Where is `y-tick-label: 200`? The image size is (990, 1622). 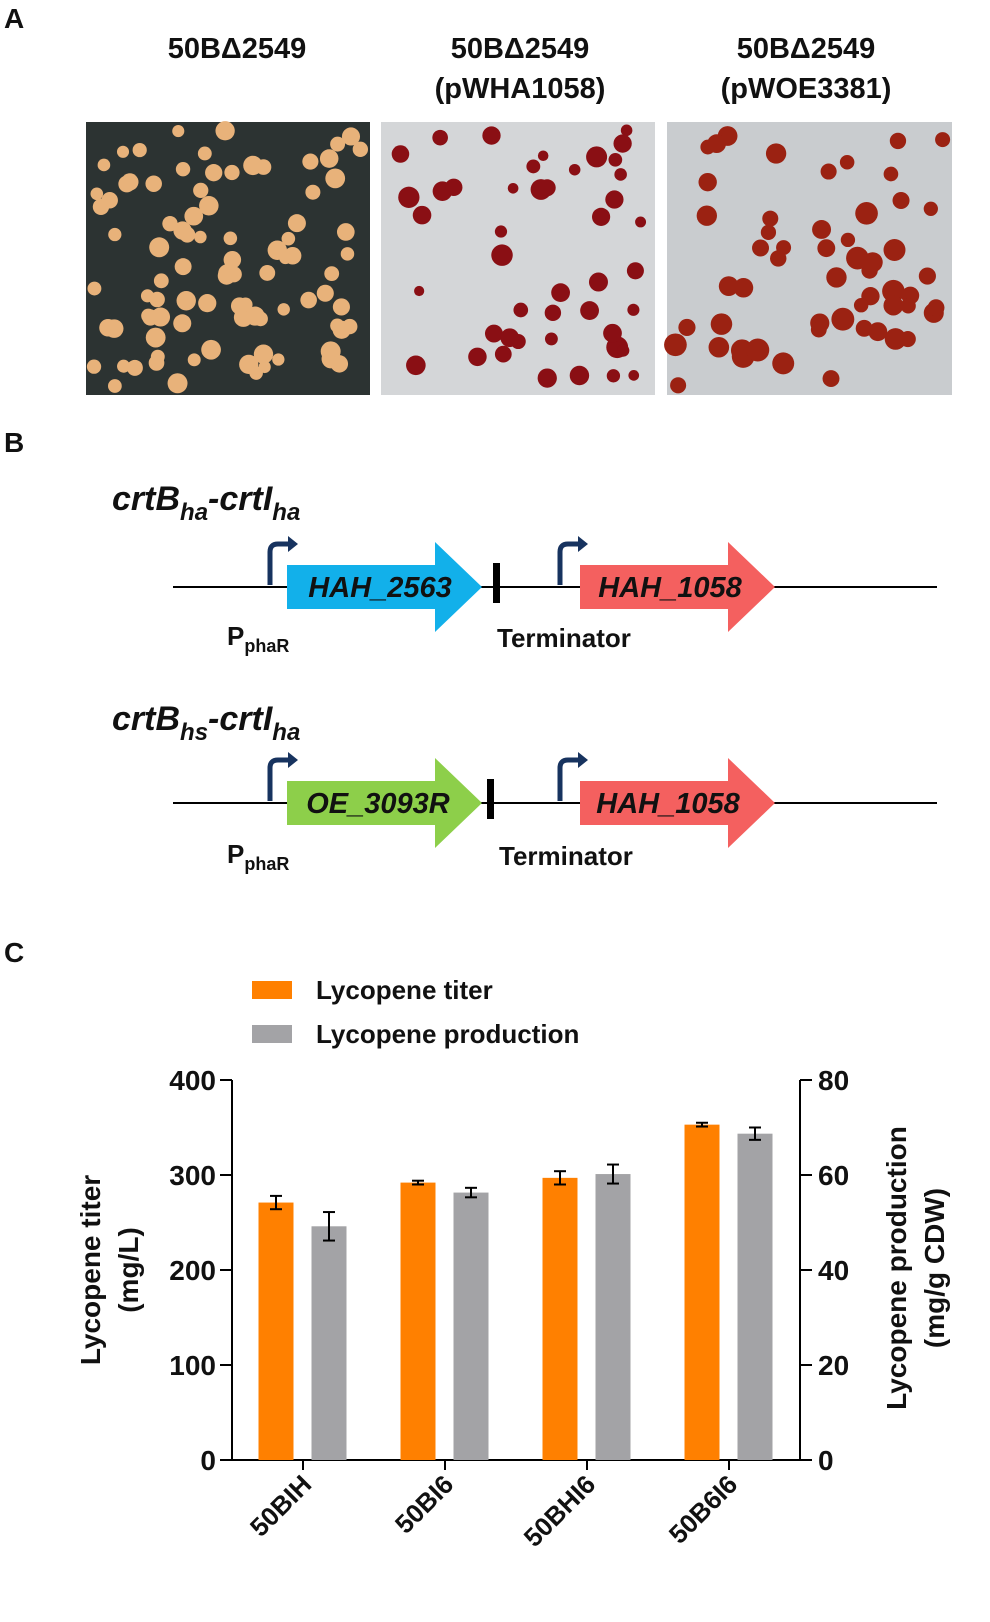 y-tick-label: 200 is located at coordinates (192, 1270).